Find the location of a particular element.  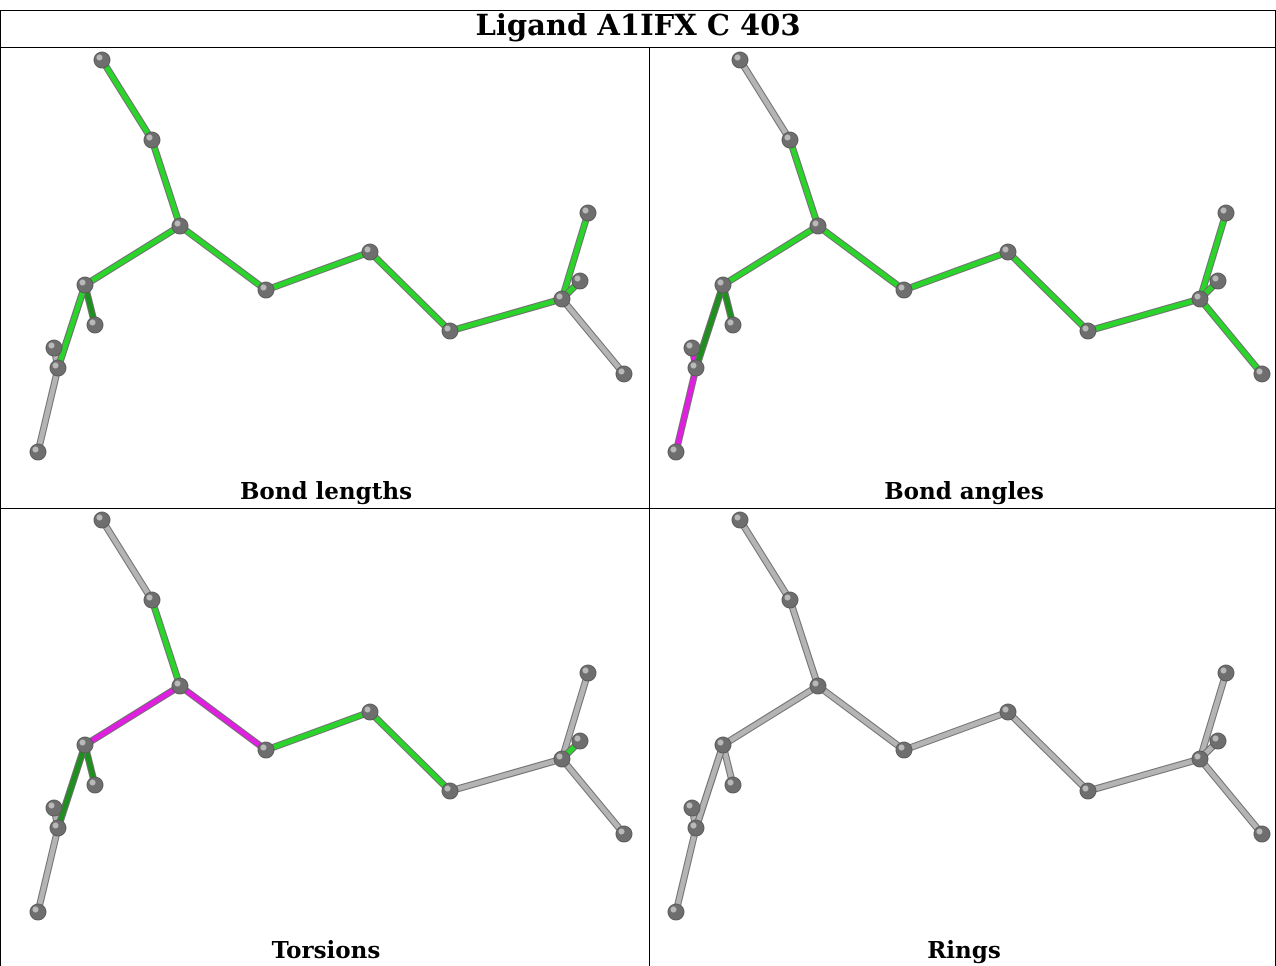

panel-label-bond-lengths: Bond lengths is located at coordinates (326, 491).